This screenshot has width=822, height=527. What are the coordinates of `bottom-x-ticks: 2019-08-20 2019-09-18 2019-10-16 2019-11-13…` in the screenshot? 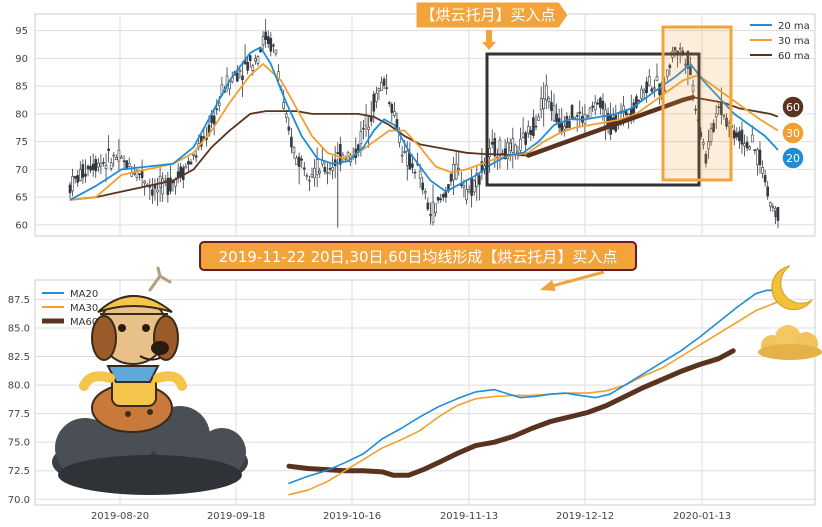 It's located at (411, 516).